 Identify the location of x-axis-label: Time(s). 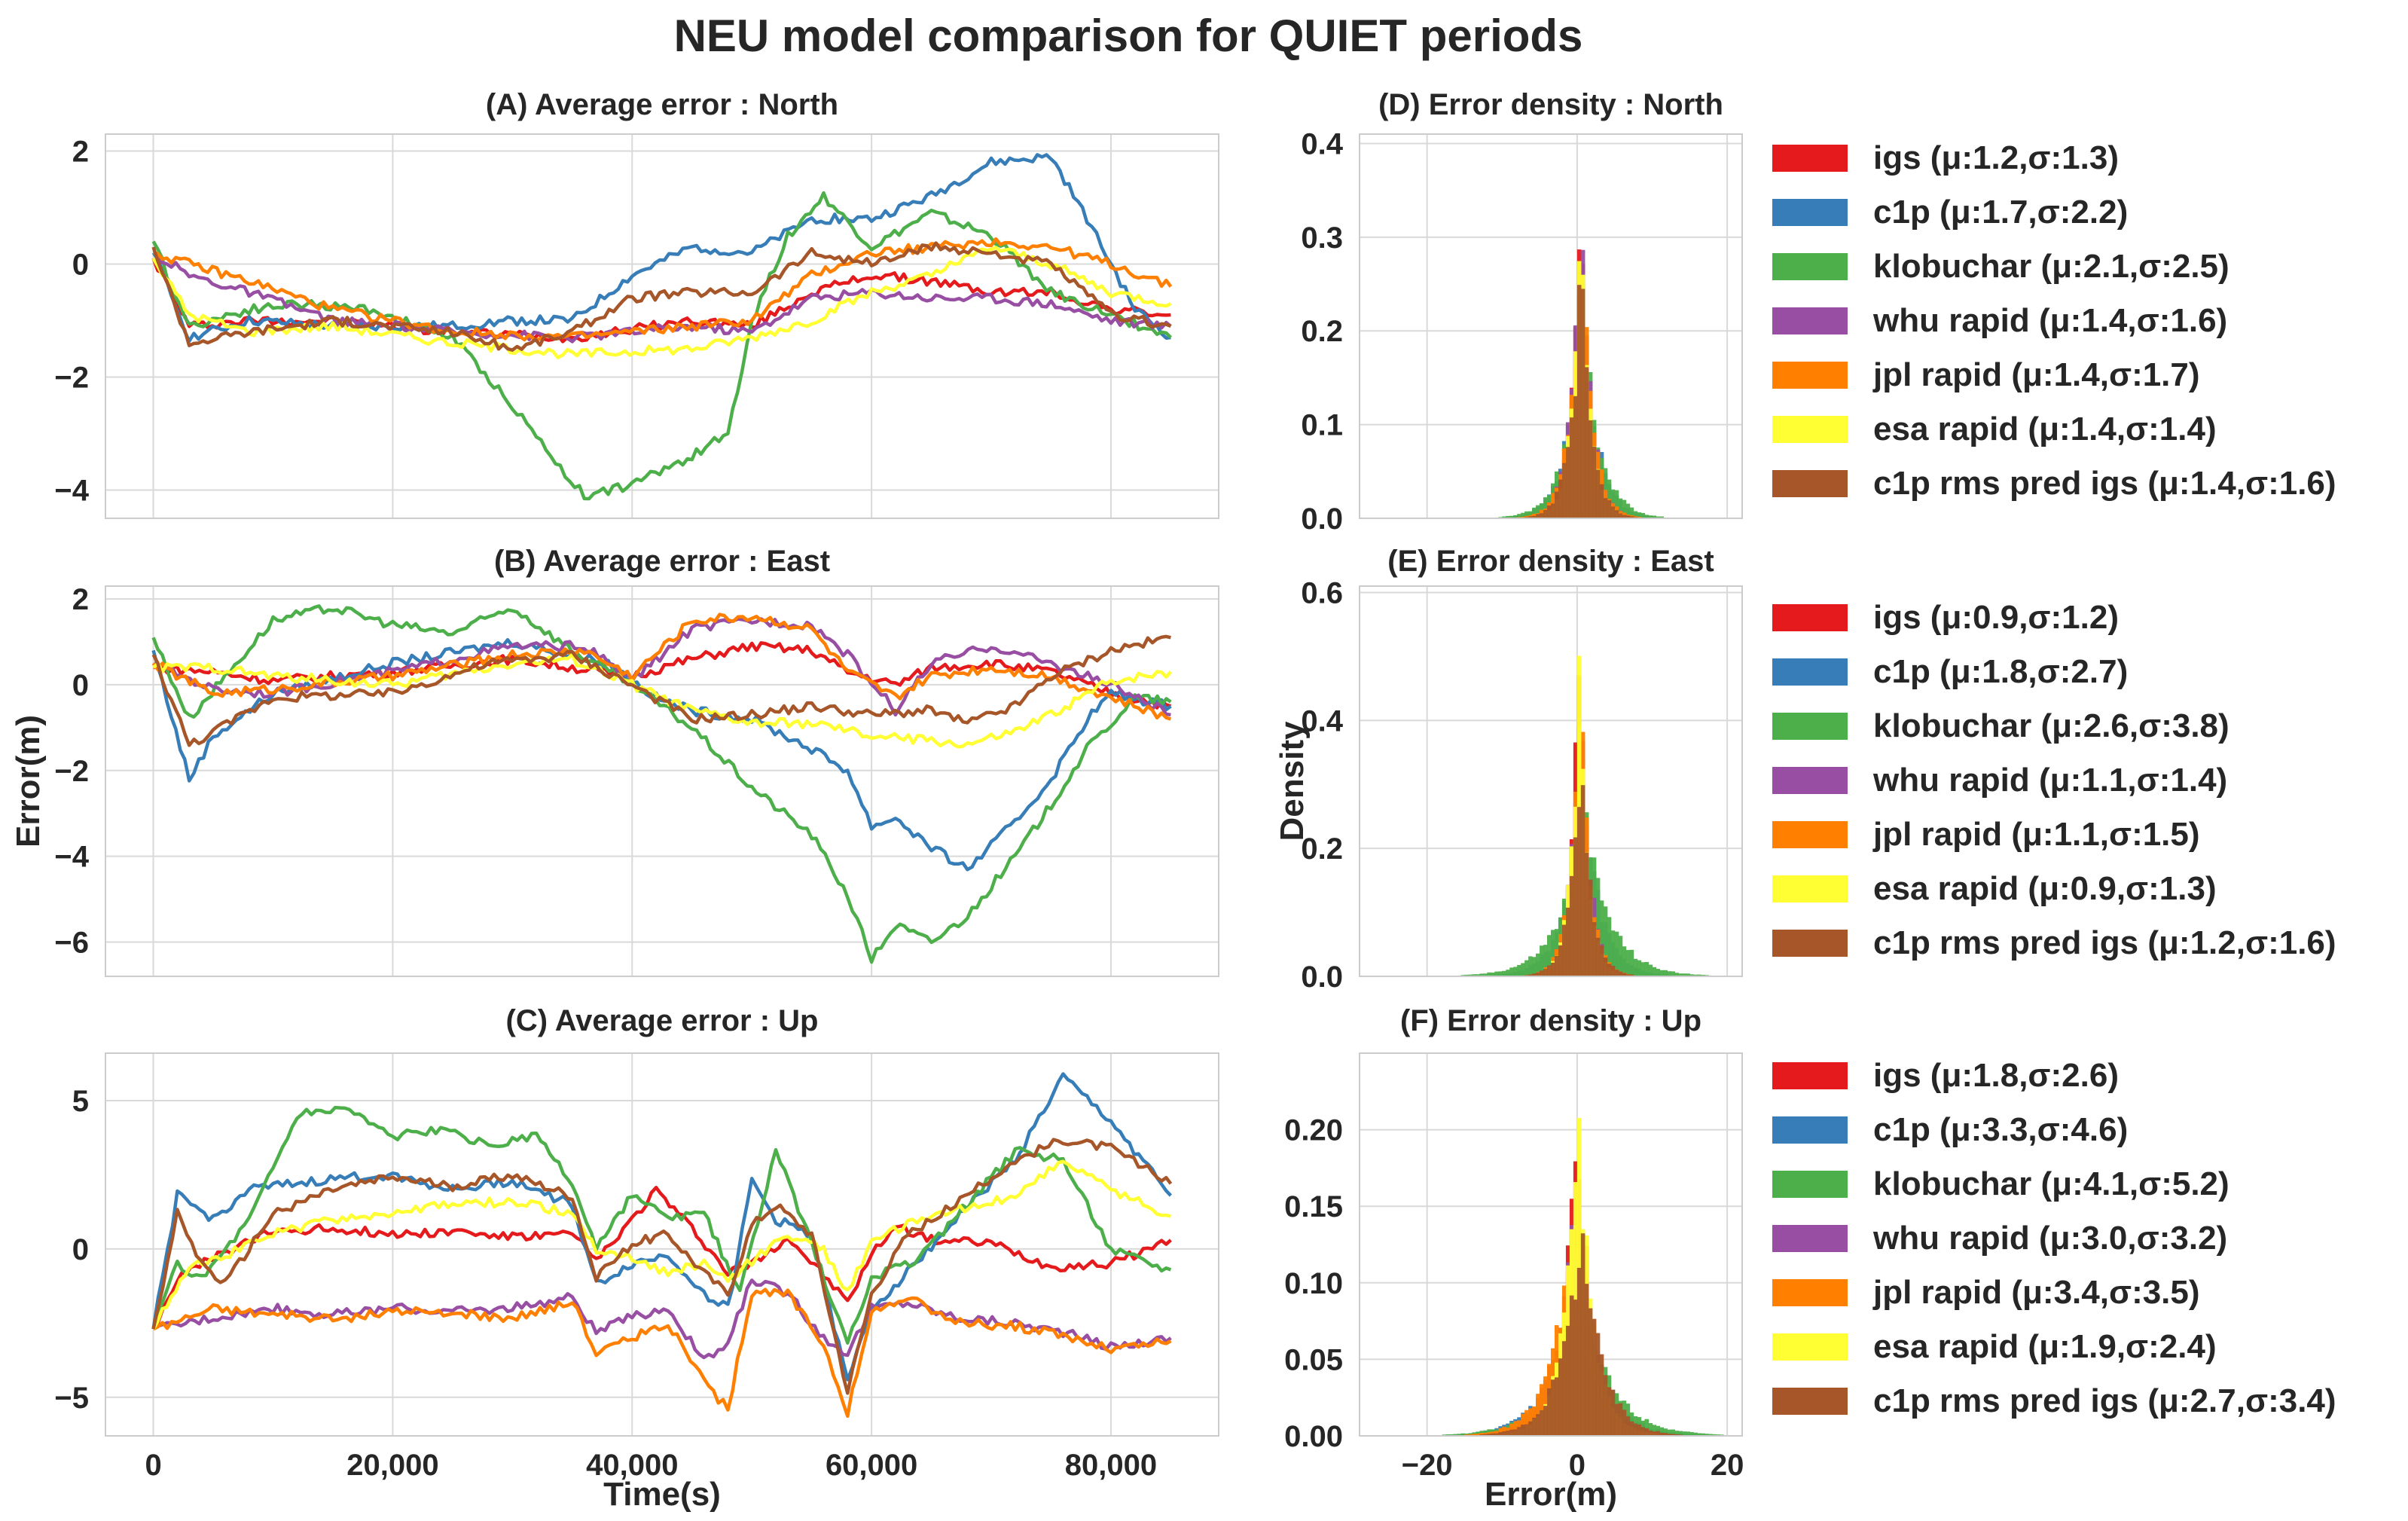
(662, 1494).